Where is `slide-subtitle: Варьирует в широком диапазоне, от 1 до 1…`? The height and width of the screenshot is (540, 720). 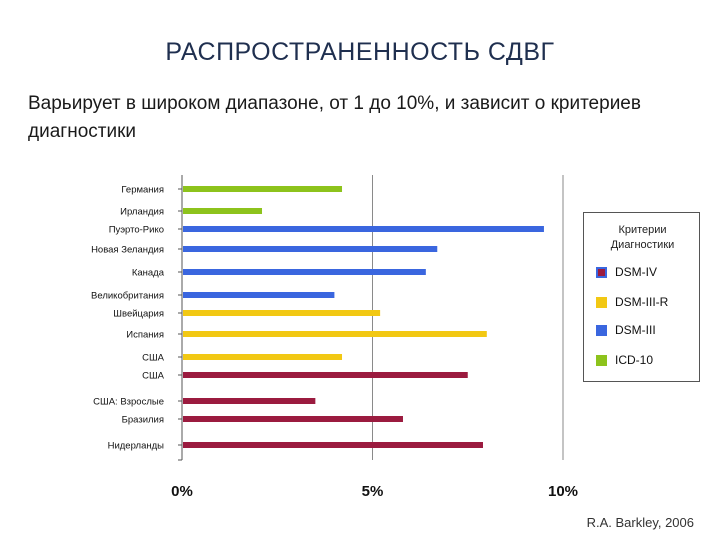
slide-subtitle: Варьирует в широком диапазоне, от 1 до 1… is located at coordinates (334, 117).